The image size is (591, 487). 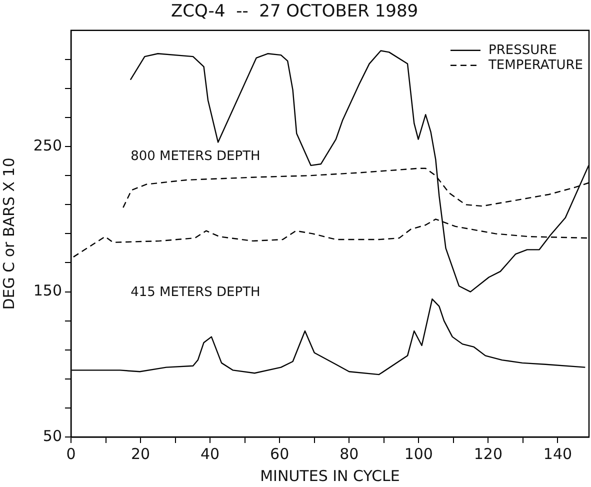 I want to click on x-tick-label: 140, so click(x=557, y=453).